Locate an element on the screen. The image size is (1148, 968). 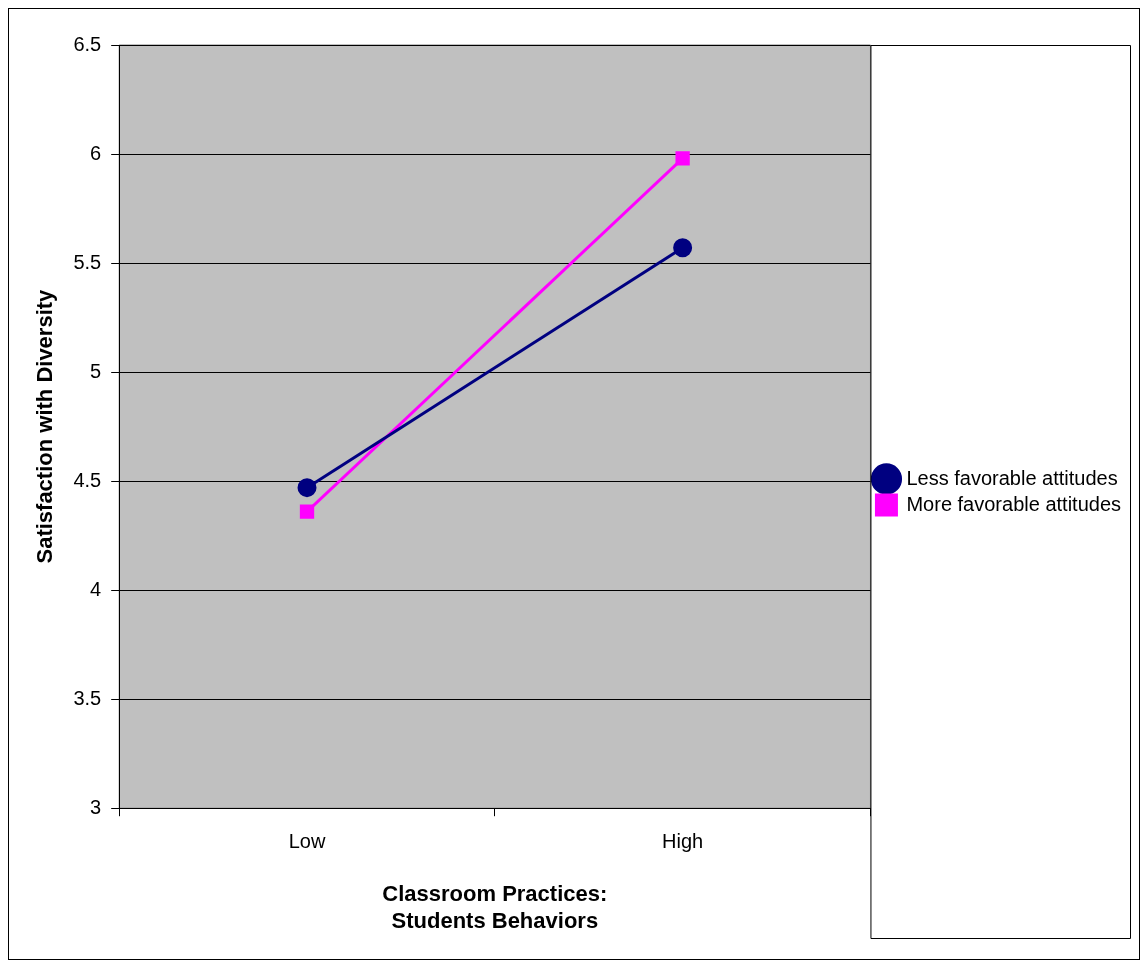
y-tick-label: 5.5 is located at coordinates (87, 261).